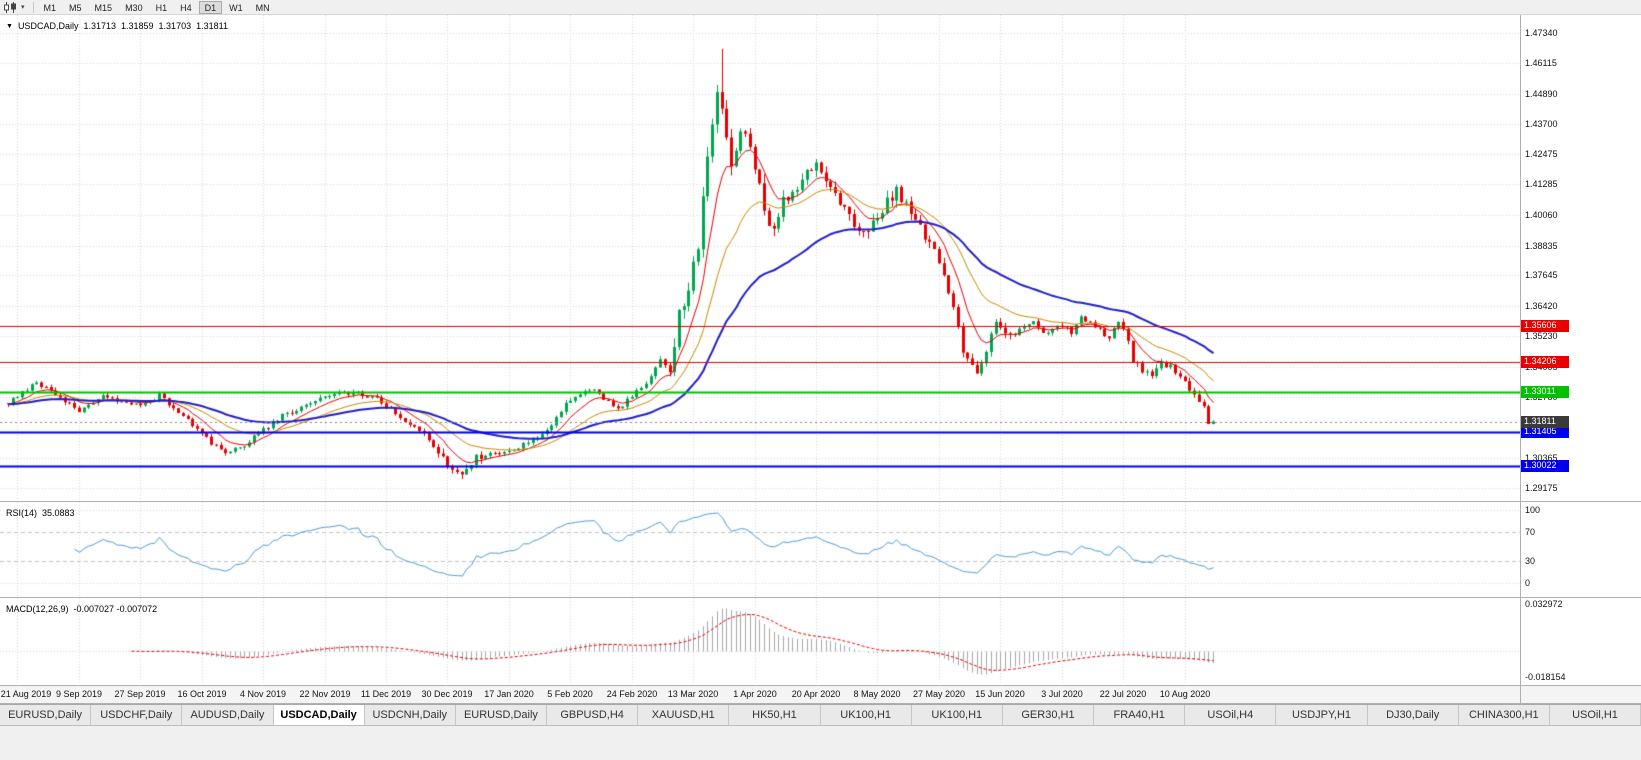 This screenshot has width=1641, height=760. What do you see at coordinates (50, 7) in the screenshot?
I see `timeframe-button-m1: M1` at bounding box center [50, 7].